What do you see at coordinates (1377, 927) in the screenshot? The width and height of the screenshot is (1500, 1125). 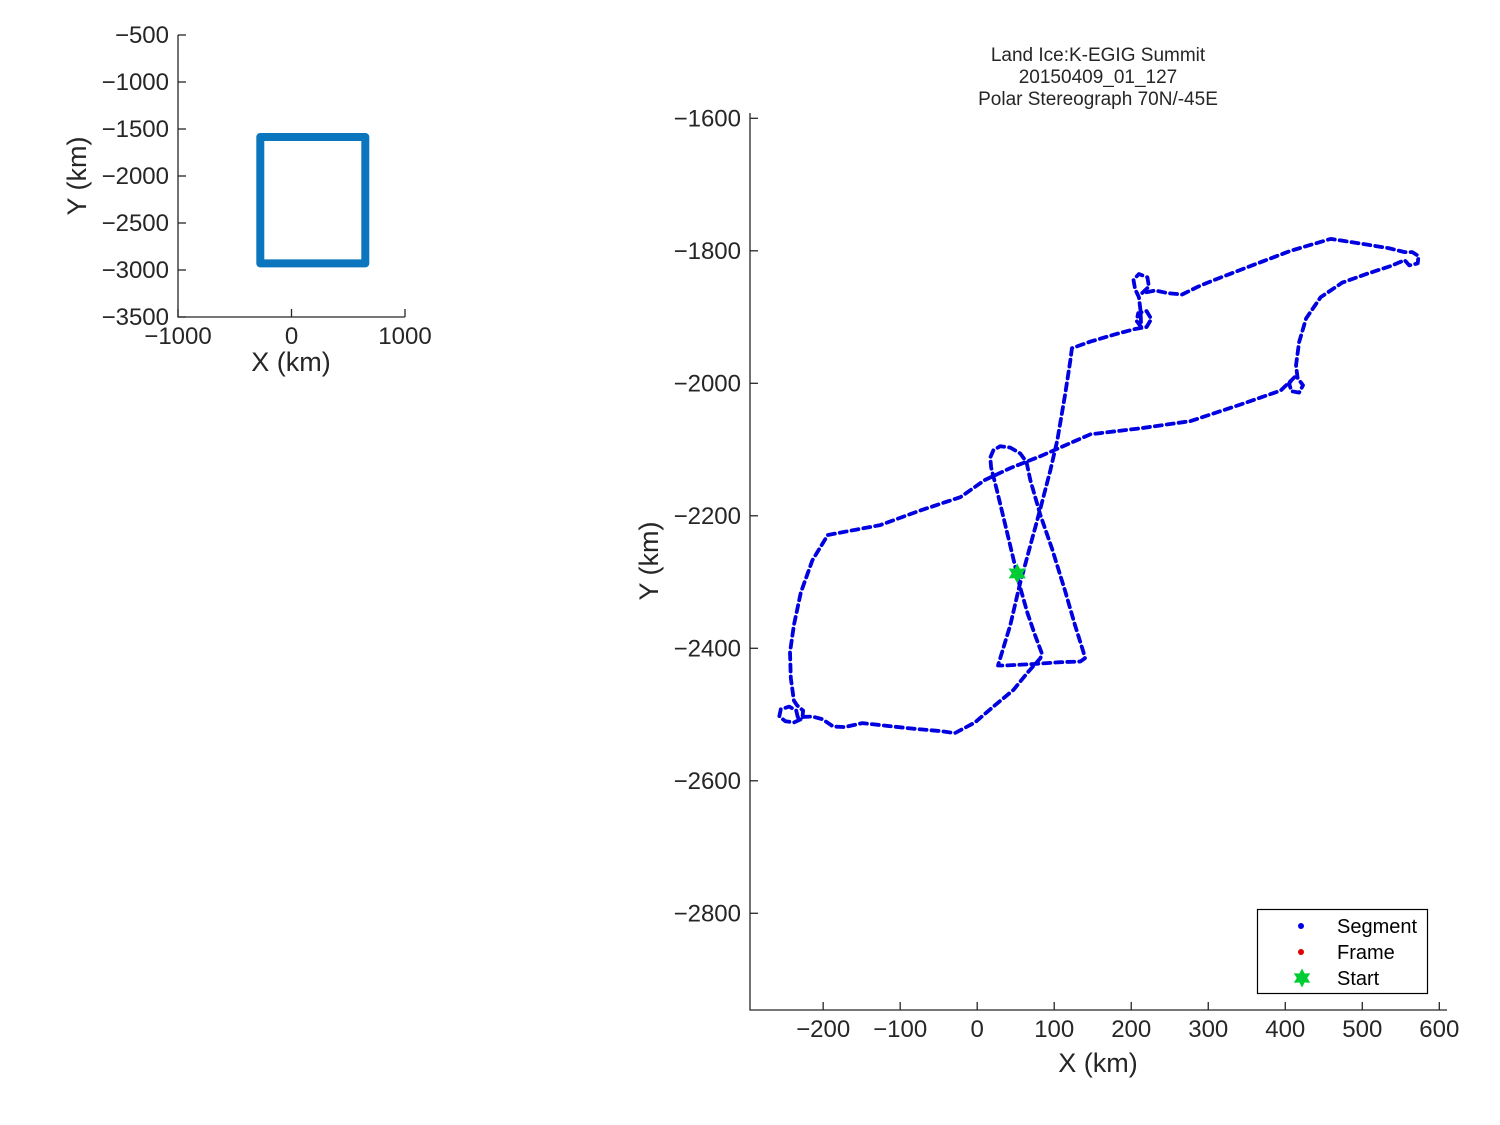 I see `legend-label-segment: Segment` at bounding box center [1377, 927].